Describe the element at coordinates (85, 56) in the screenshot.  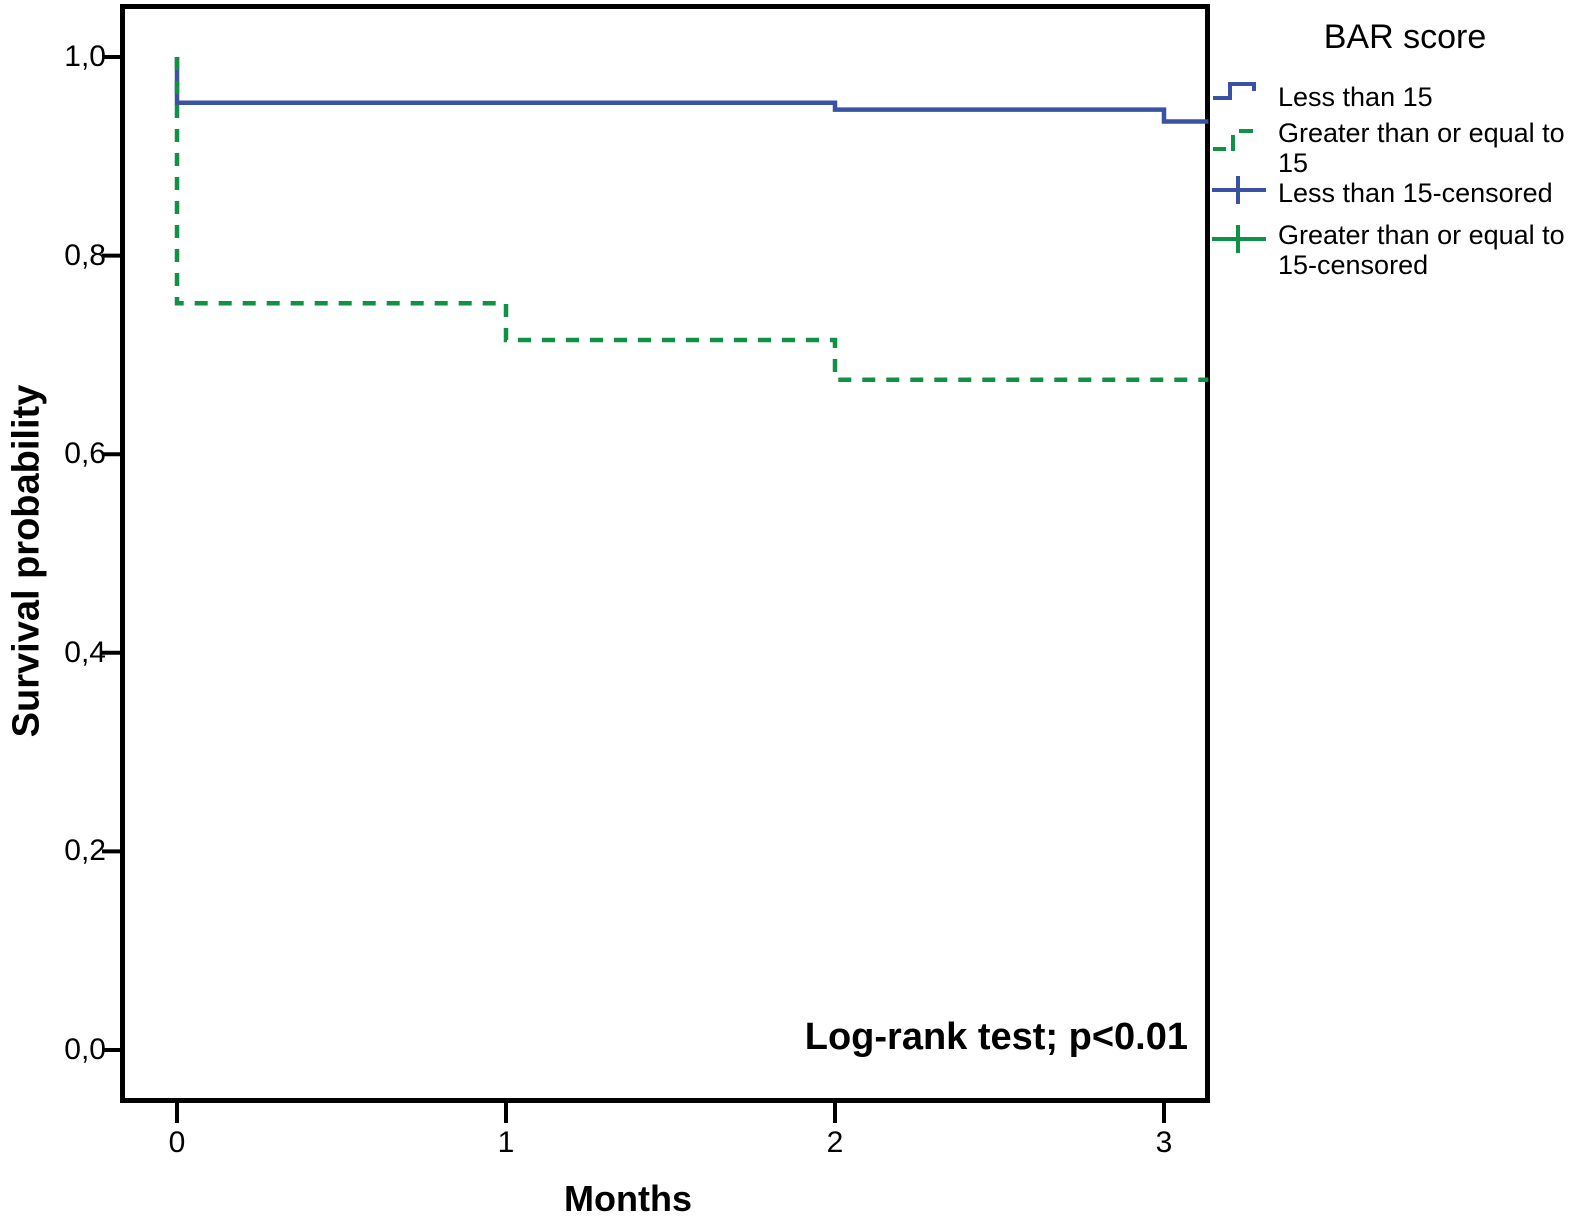
I see `ytick-label-1.0: 1,0` at that location.